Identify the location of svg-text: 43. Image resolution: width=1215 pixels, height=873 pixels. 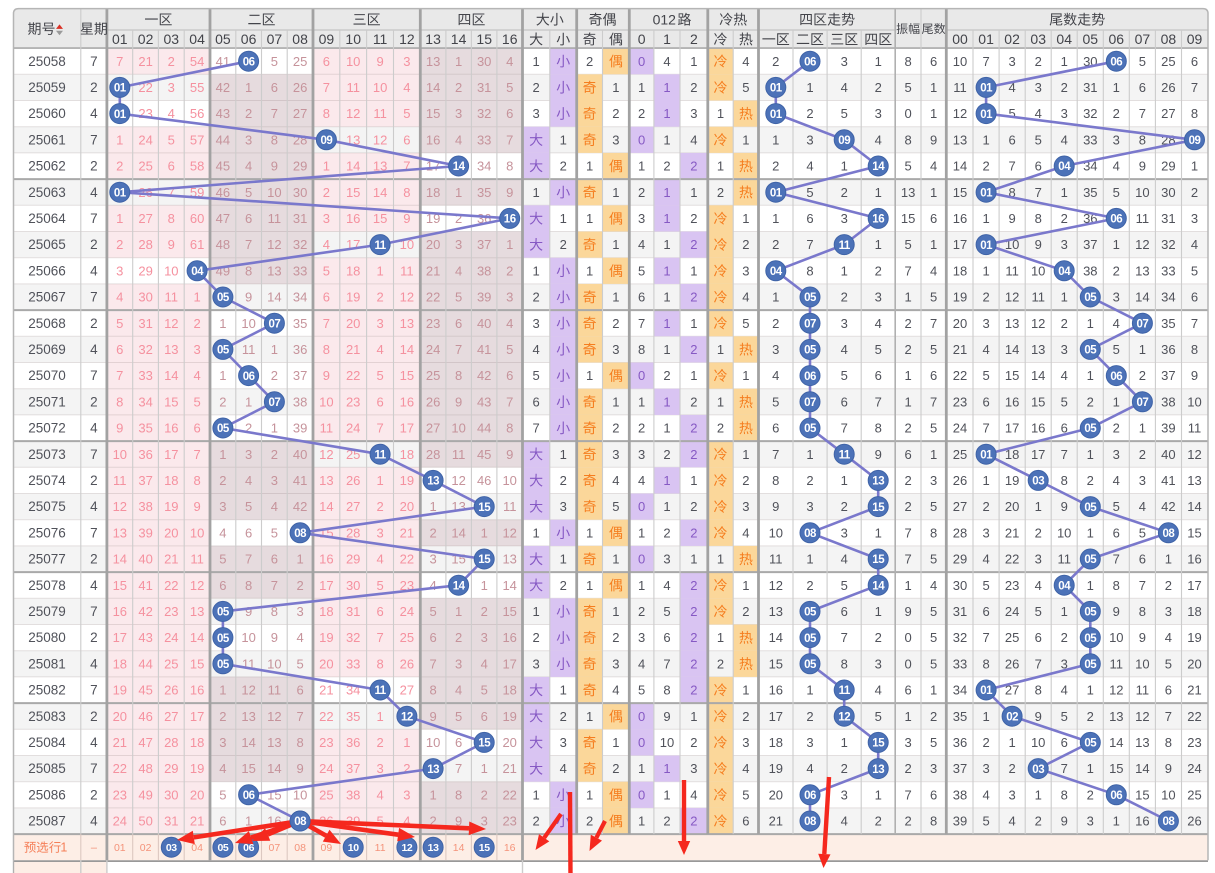
(484, 401).